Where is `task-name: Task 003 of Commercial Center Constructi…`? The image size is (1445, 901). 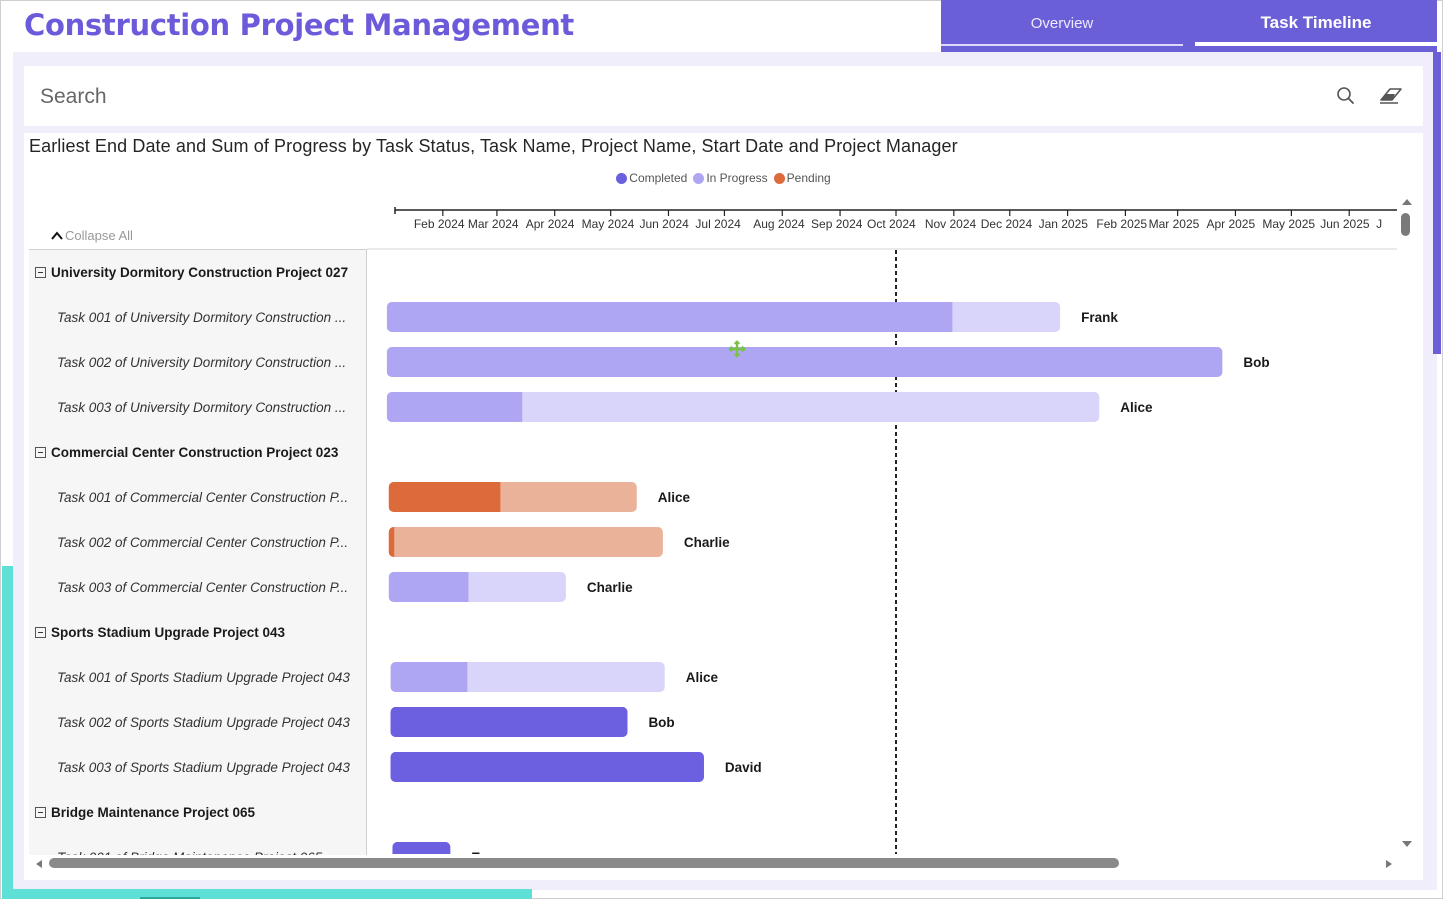
task-name: Task 003 of Commercial Center Constructi… is located at coordinates (203, 587).